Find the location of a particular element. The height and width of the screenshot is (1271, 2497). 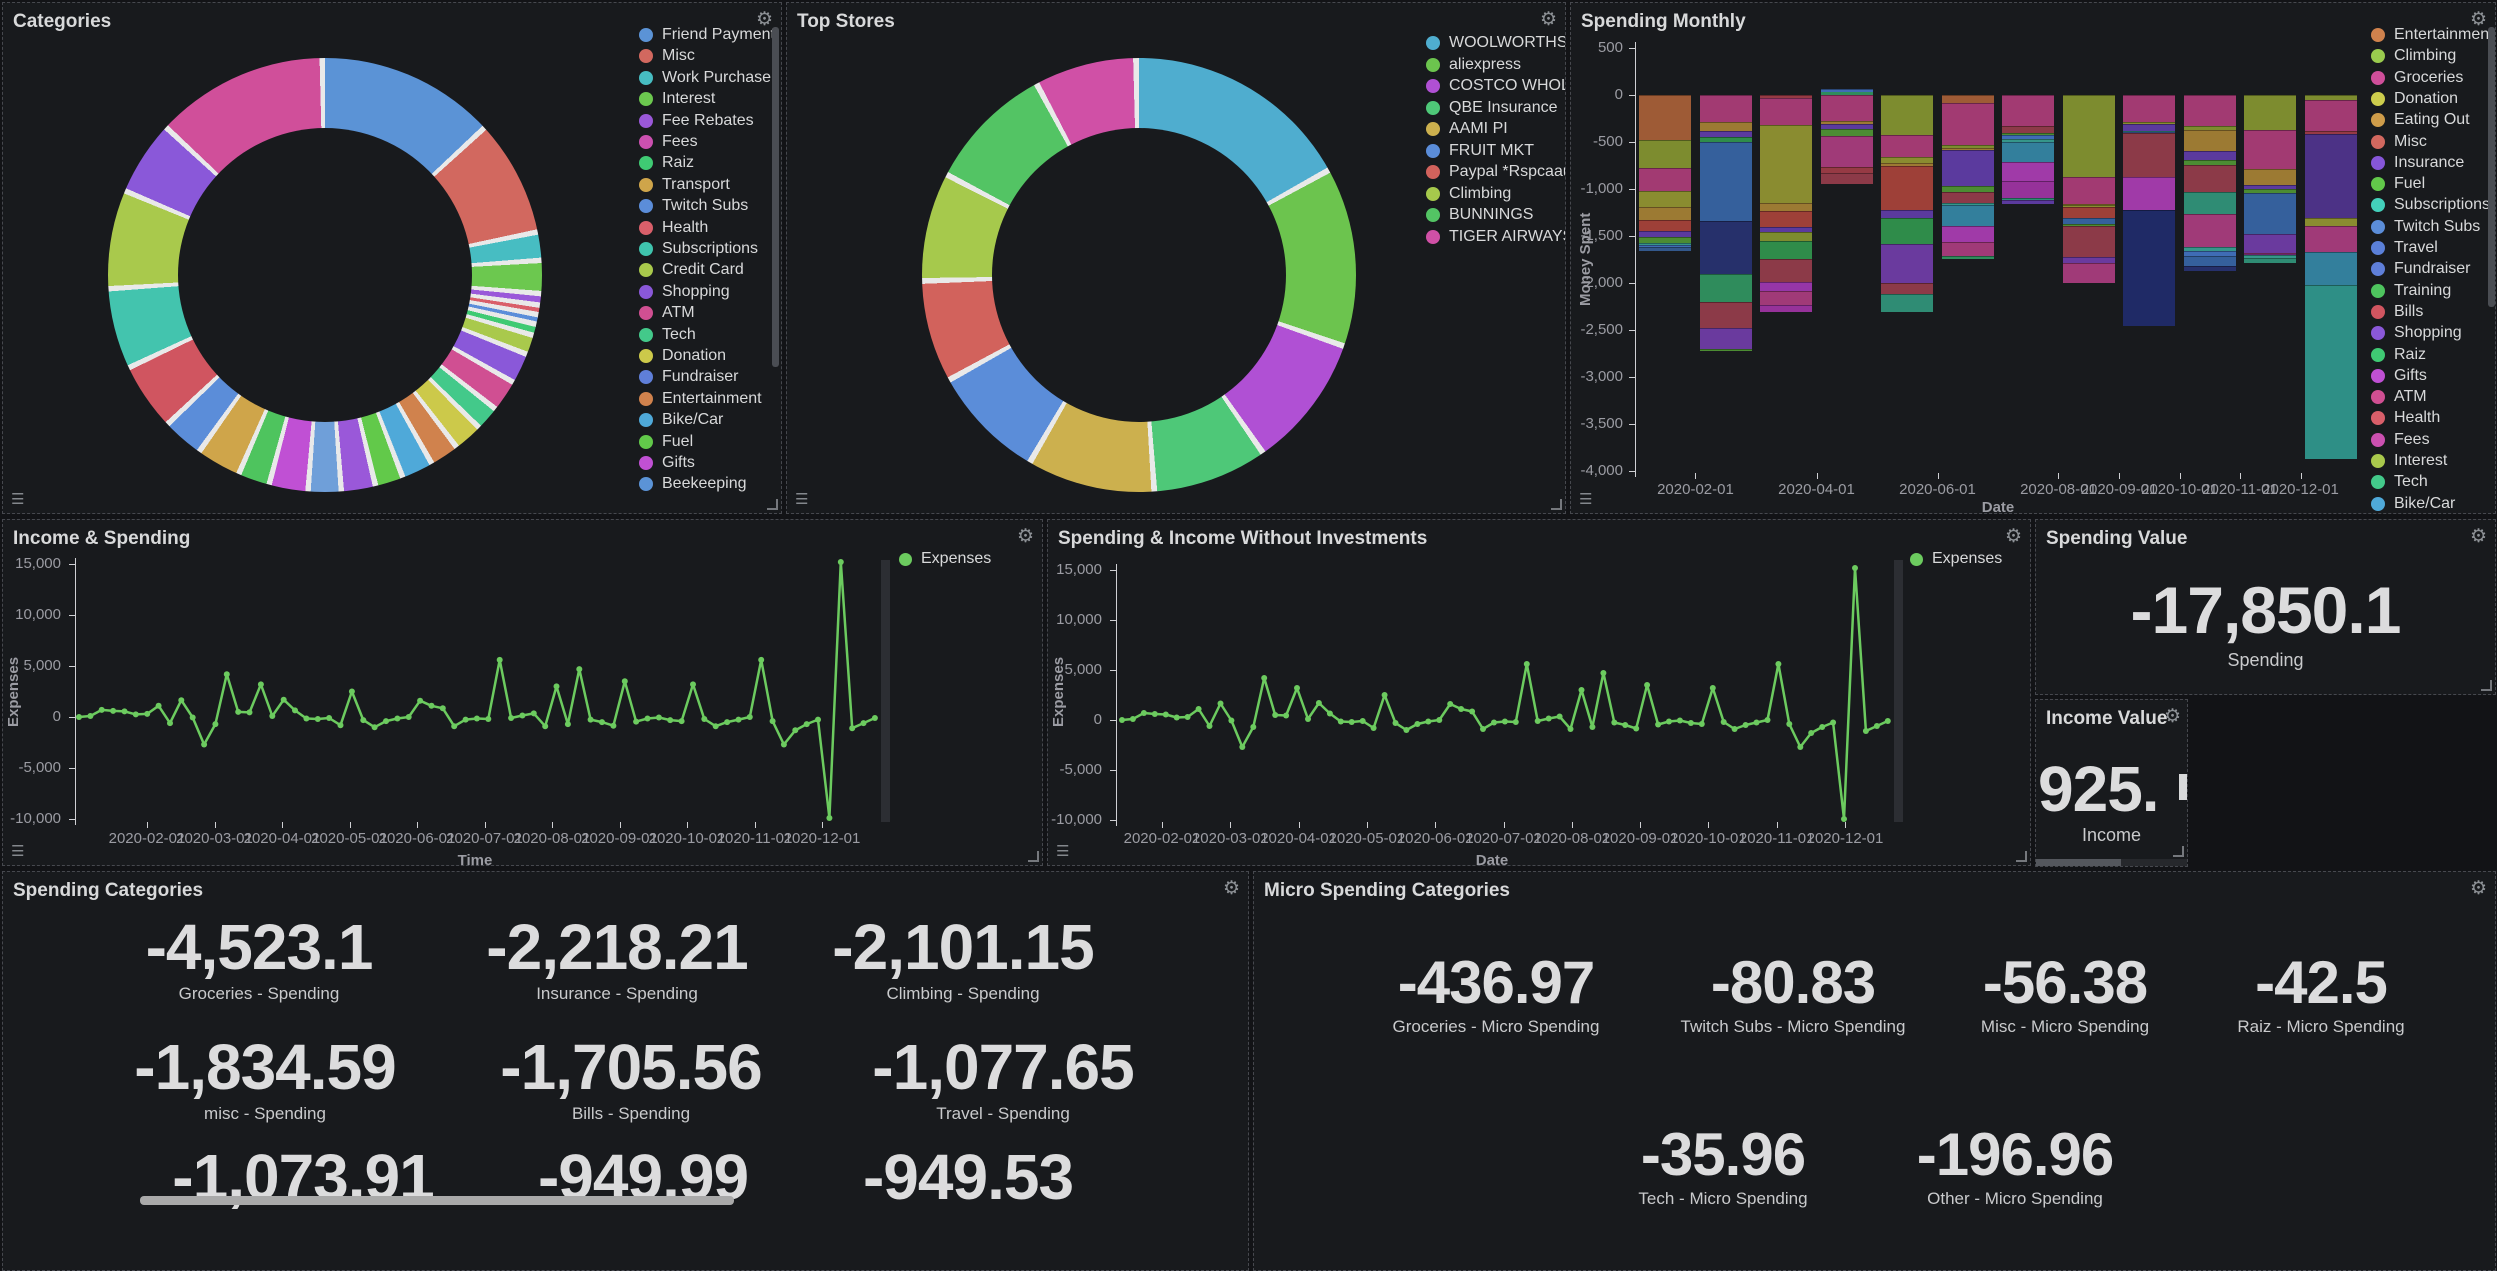

legend-label: Tech is located at coordinates (2411, 482).